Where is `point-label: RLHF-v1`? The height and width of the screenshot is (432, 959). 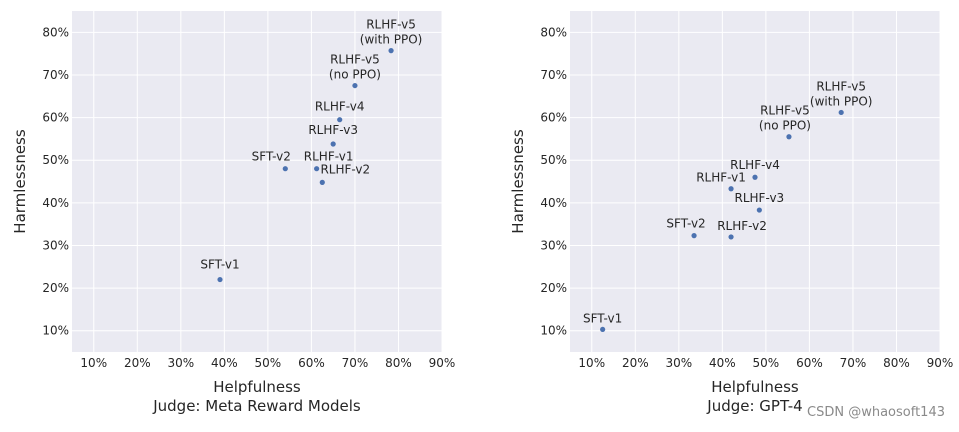 point-label: RLHF-v1 is located at coordinates (721, 178).